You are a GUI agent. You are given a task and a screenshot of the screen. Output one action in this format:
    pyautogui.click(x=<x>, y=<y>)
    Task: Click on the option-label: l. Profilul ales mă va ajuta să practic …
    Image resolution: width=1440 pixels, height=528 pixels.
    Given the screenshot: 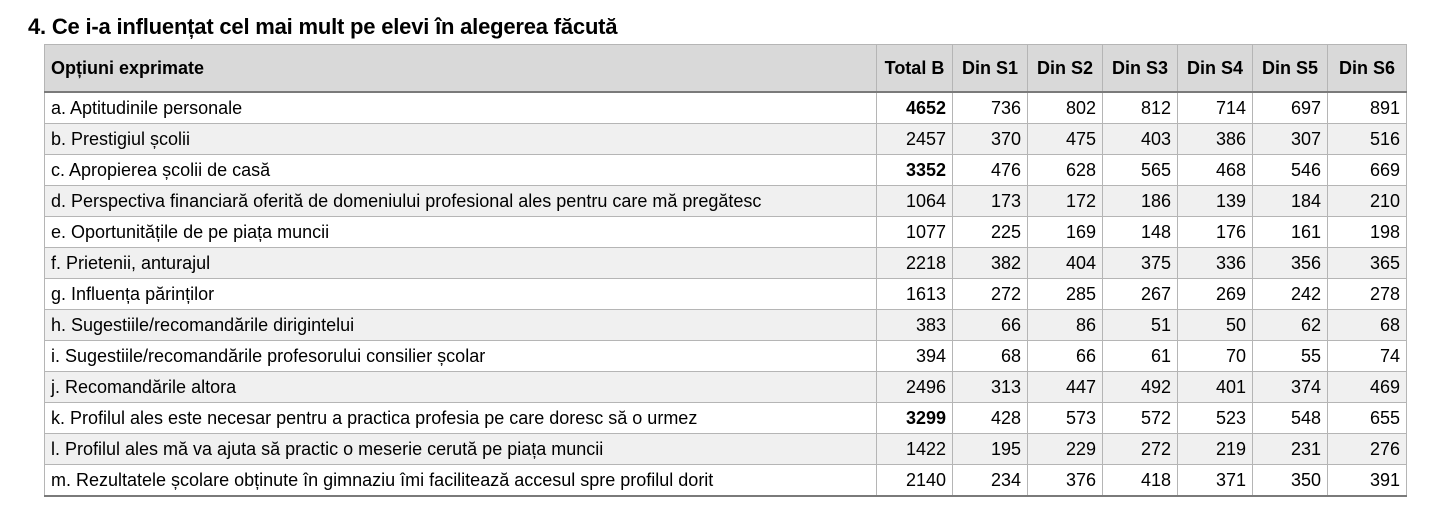 What is the action you would take?
    pyautogui.click(x=460, y=449)
    